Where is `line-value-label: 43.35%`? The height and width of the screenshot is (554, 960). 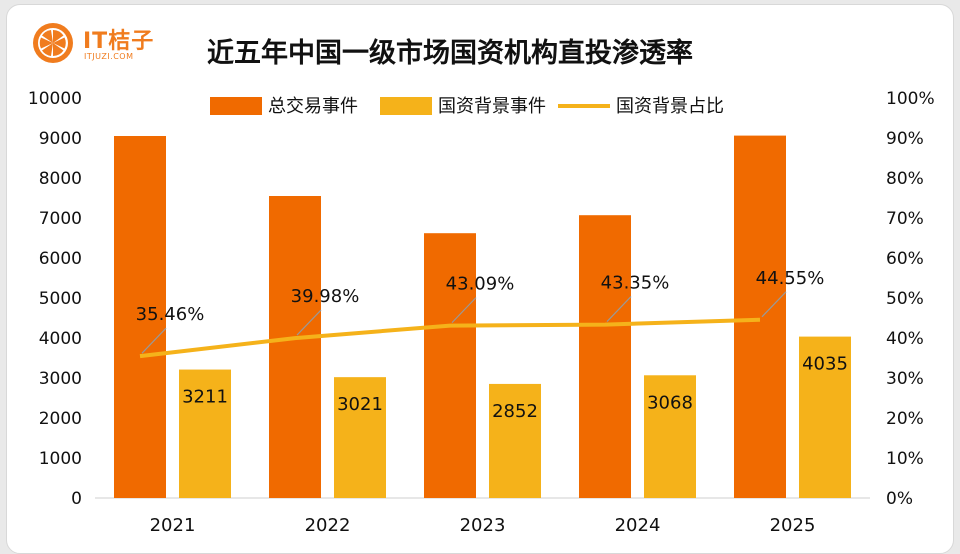 line-value-label: 43.35% is located at coordinates (635, 283).